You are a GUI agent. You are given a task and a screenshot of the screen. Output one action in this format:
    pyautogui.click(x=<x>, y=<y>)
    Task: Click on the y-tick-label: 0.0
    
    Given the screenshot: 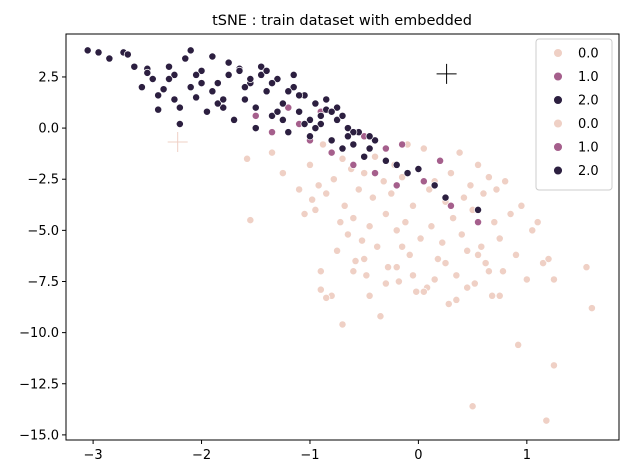 What is the action you would take?
    pyautogui.click(x=48, y=129)
    